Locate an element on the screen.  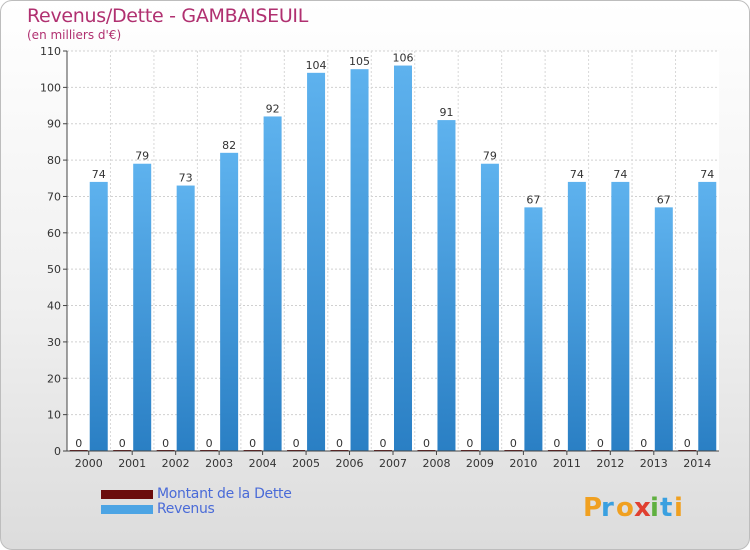
y-tick-label: 80 is located at coordinates (54, 160).